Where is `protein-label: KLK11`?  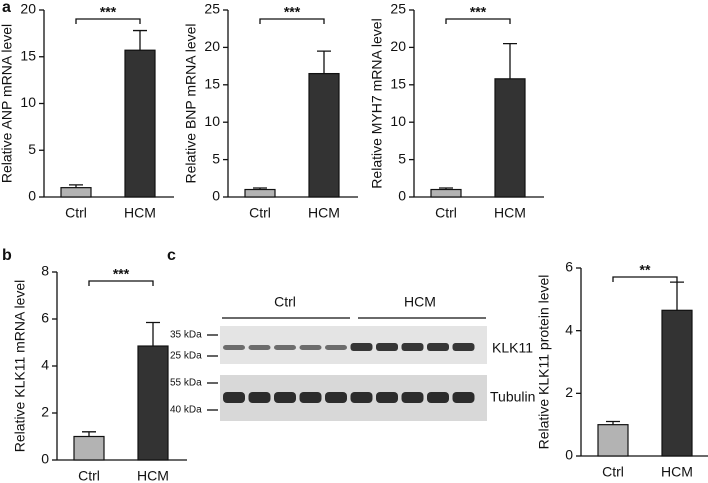 protein-label: KLK11 is located at coordinates (512, 348).